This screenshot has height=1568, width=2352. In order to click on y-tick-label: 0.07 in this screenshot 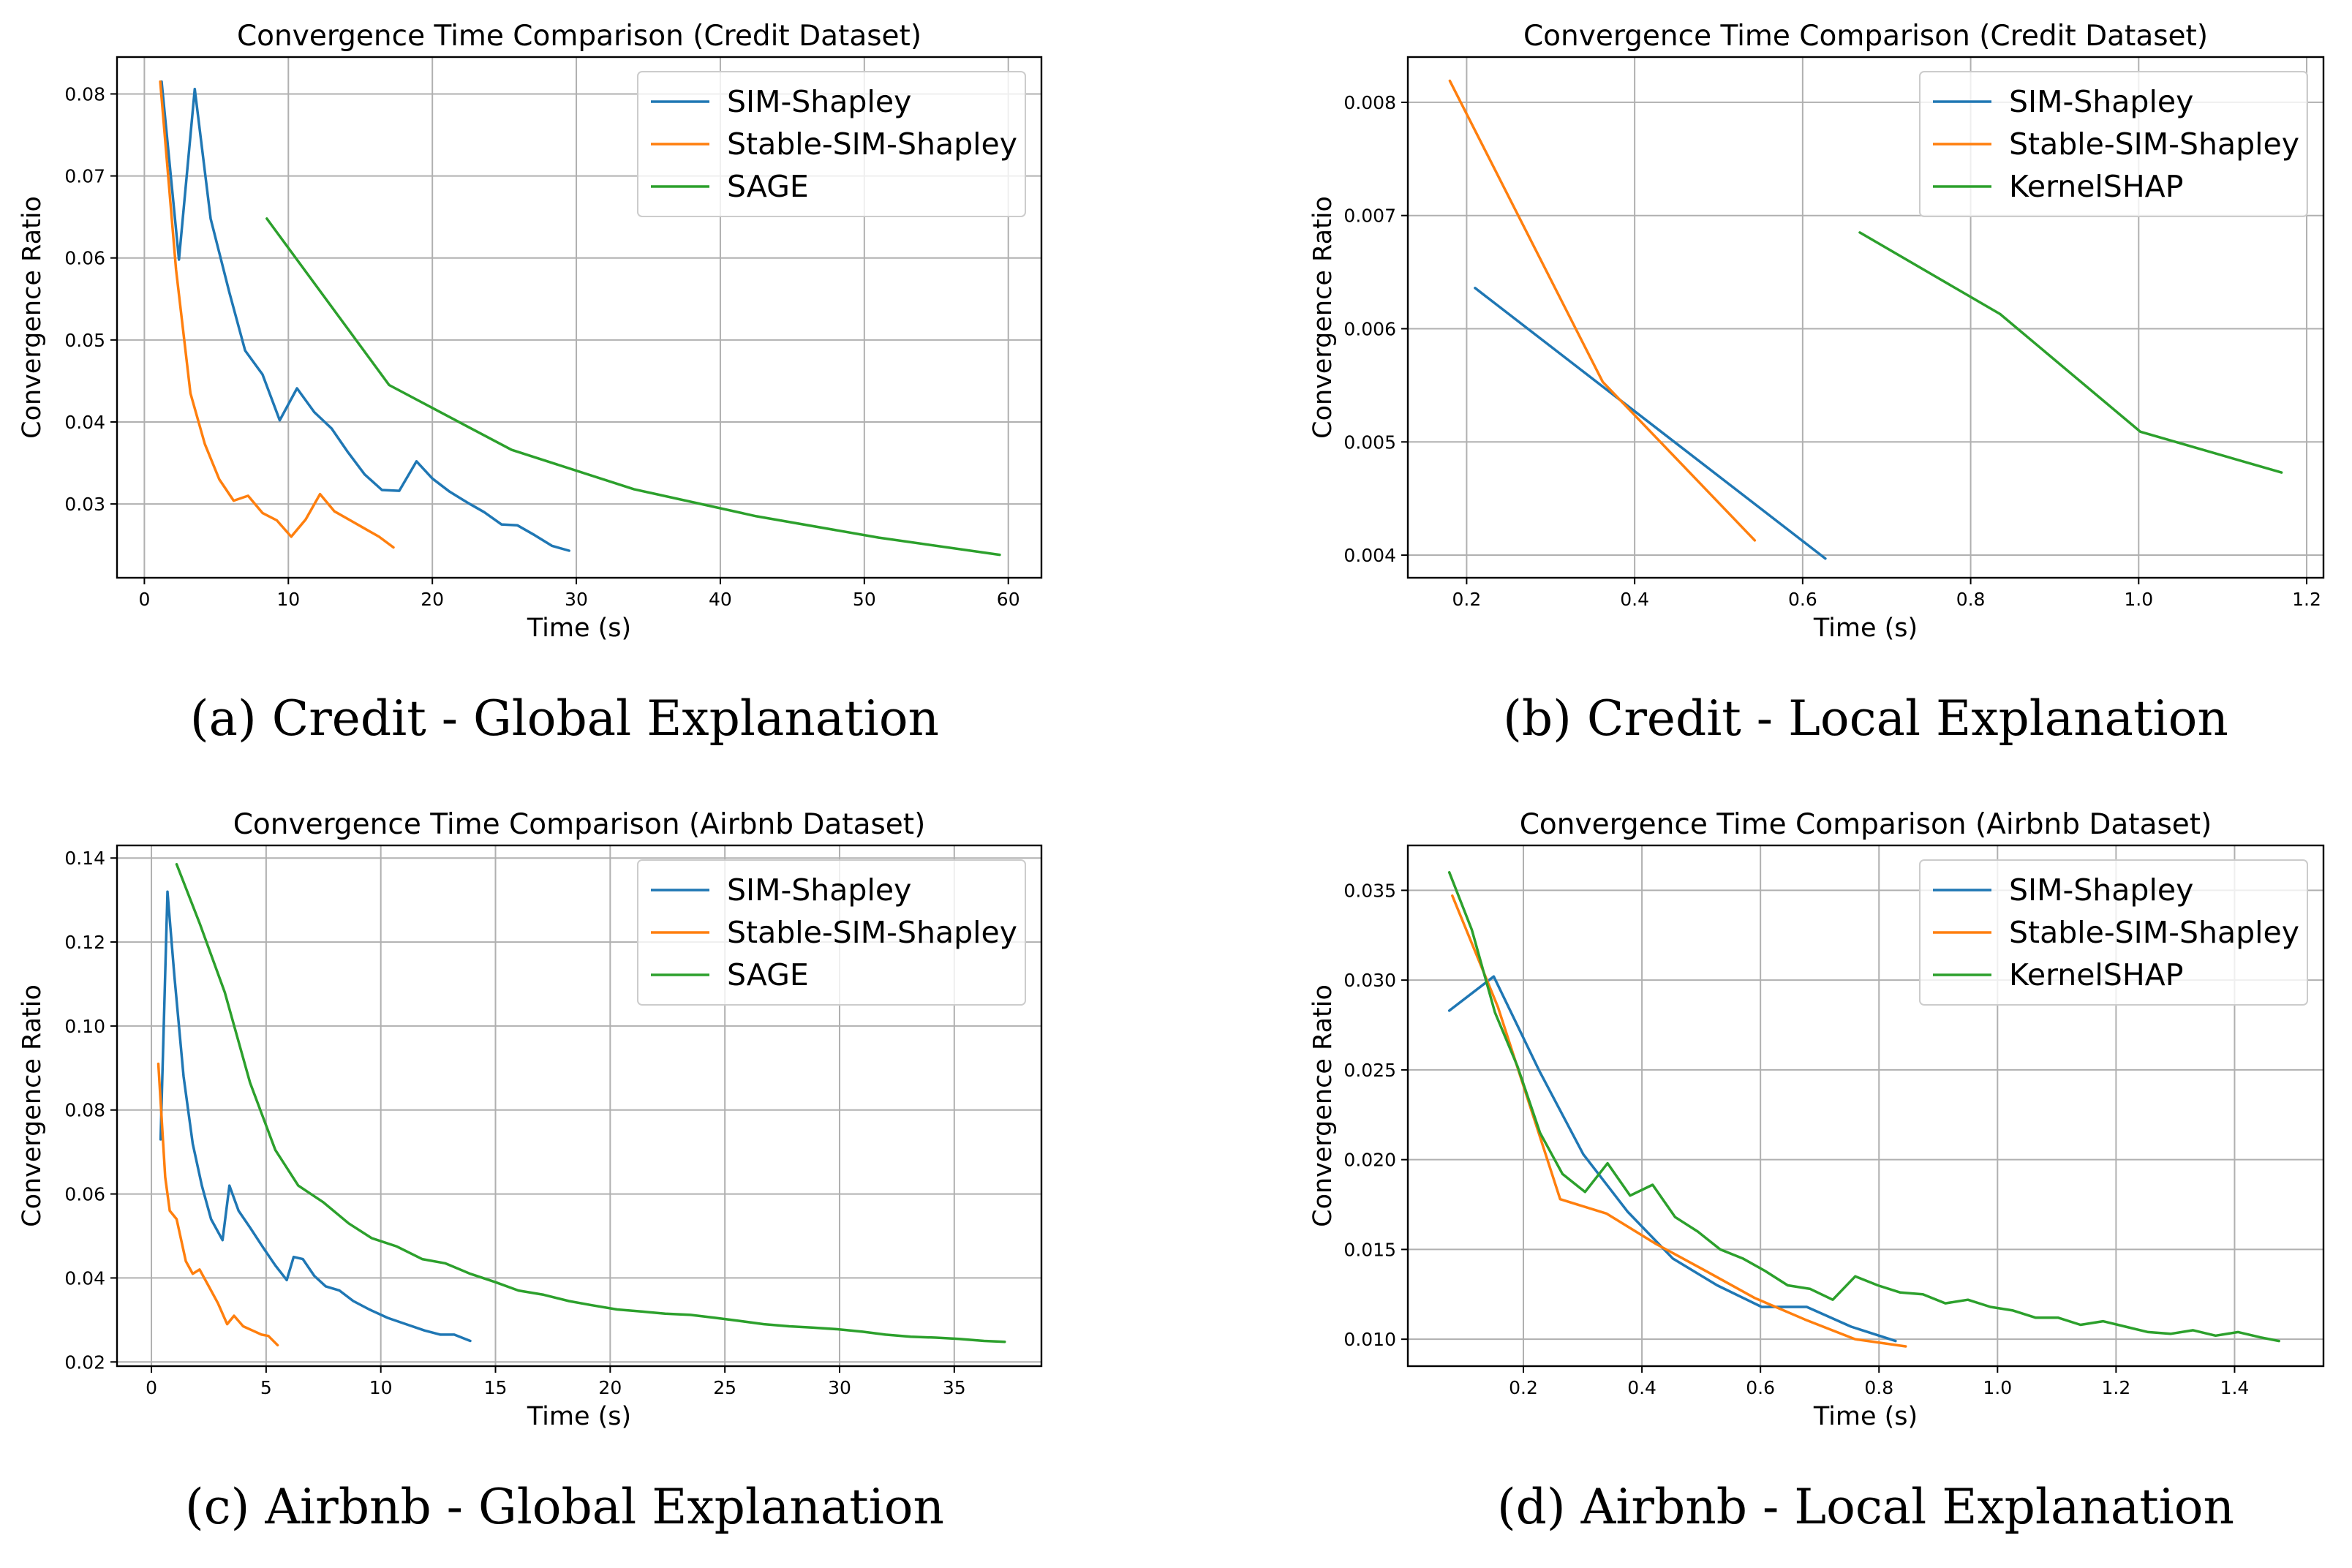, I will do `click(84, 176)`.